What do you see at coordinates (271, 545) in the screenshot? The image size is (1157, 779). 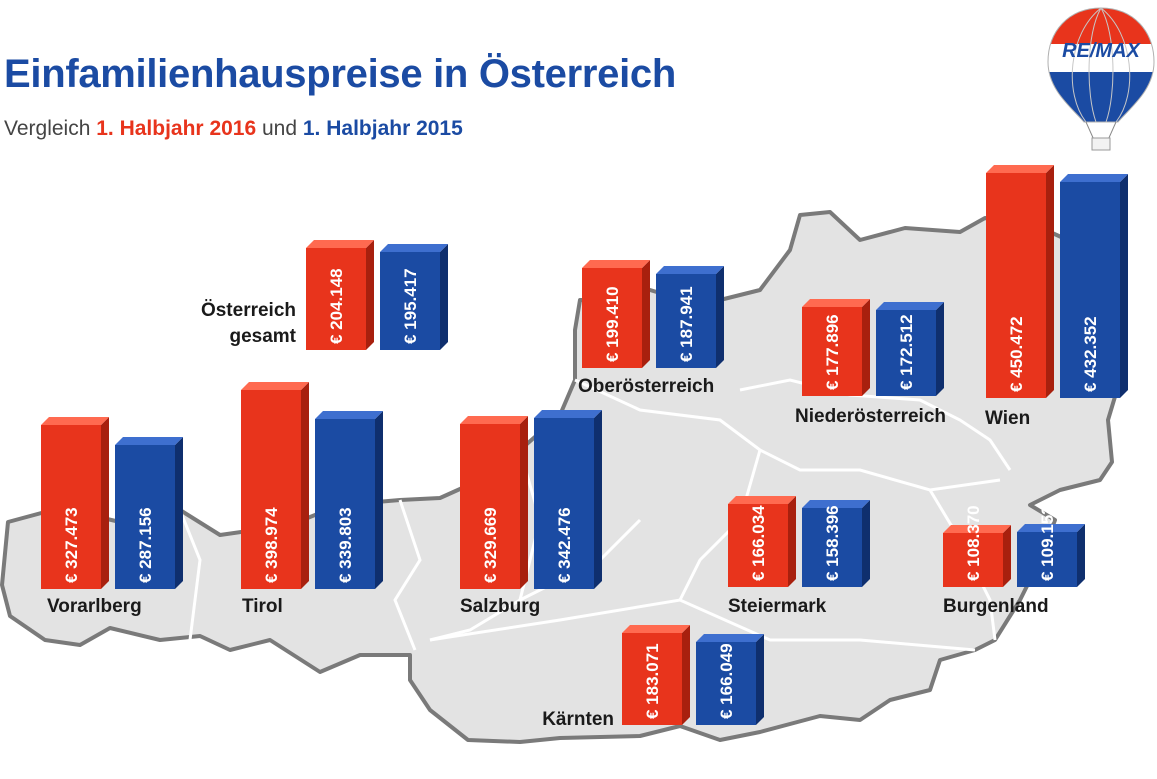 I see `bar-value-label-2016: € 398.974` at bounding box center [271, 545].